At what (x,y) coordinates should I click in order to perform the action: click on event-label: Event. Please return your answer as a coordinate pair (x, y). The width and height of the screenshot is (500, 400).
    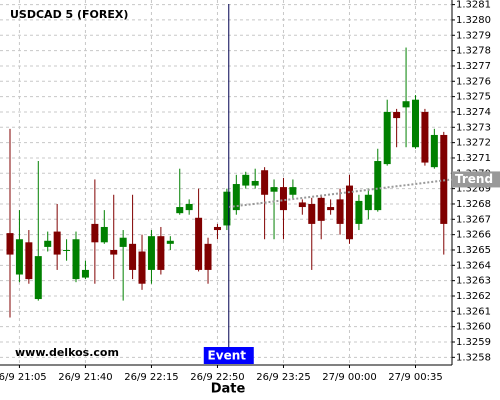
    Looking at the image, I should click on (227, 356).